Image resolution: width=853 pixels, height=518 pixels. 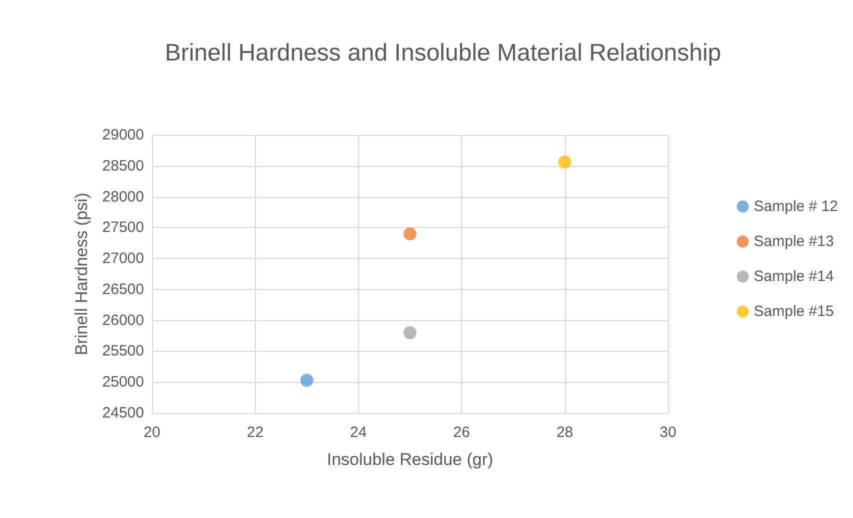 I want to click on y-tick-label: 29000, so click(x=123, y=135).